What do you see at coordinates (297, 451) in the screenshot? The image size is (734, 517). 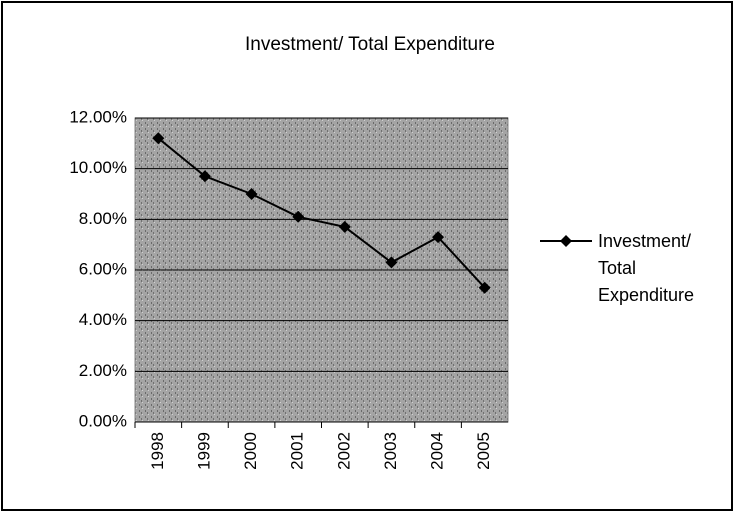 I see `x-tick-label: 2001` at bounding box center [297, 451].